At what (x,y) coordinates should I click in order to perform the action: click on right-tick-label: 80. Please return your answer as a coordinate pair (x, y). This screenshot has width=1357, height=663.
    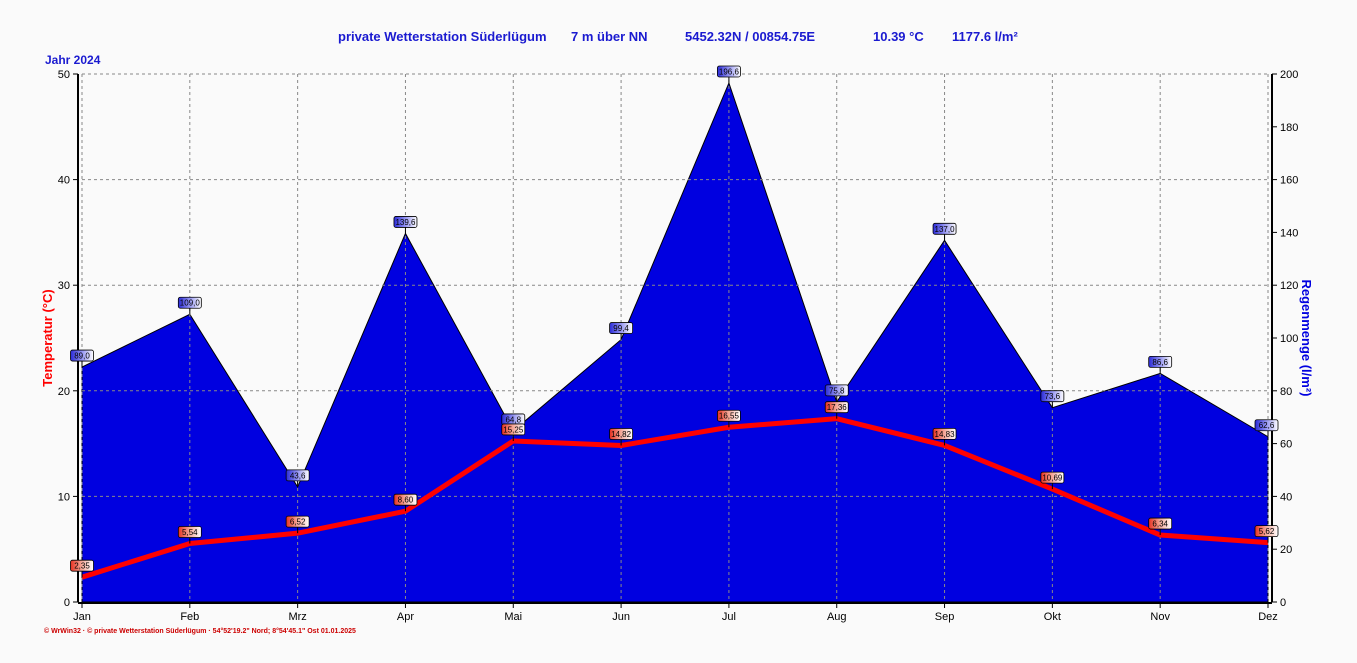
    Looking at the image, I should click on (1286, 392).